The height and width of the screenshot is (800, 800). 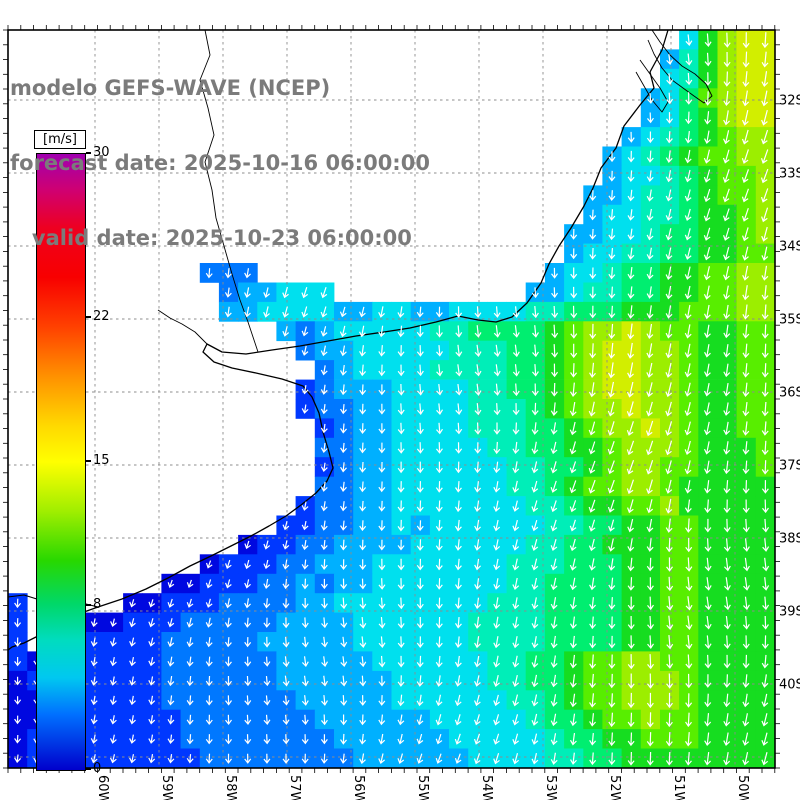 What do you see at coordinates (101, 152) in the screenshot?
I see `colorbar-tick-label: 30` at bounding box center [101, 152].